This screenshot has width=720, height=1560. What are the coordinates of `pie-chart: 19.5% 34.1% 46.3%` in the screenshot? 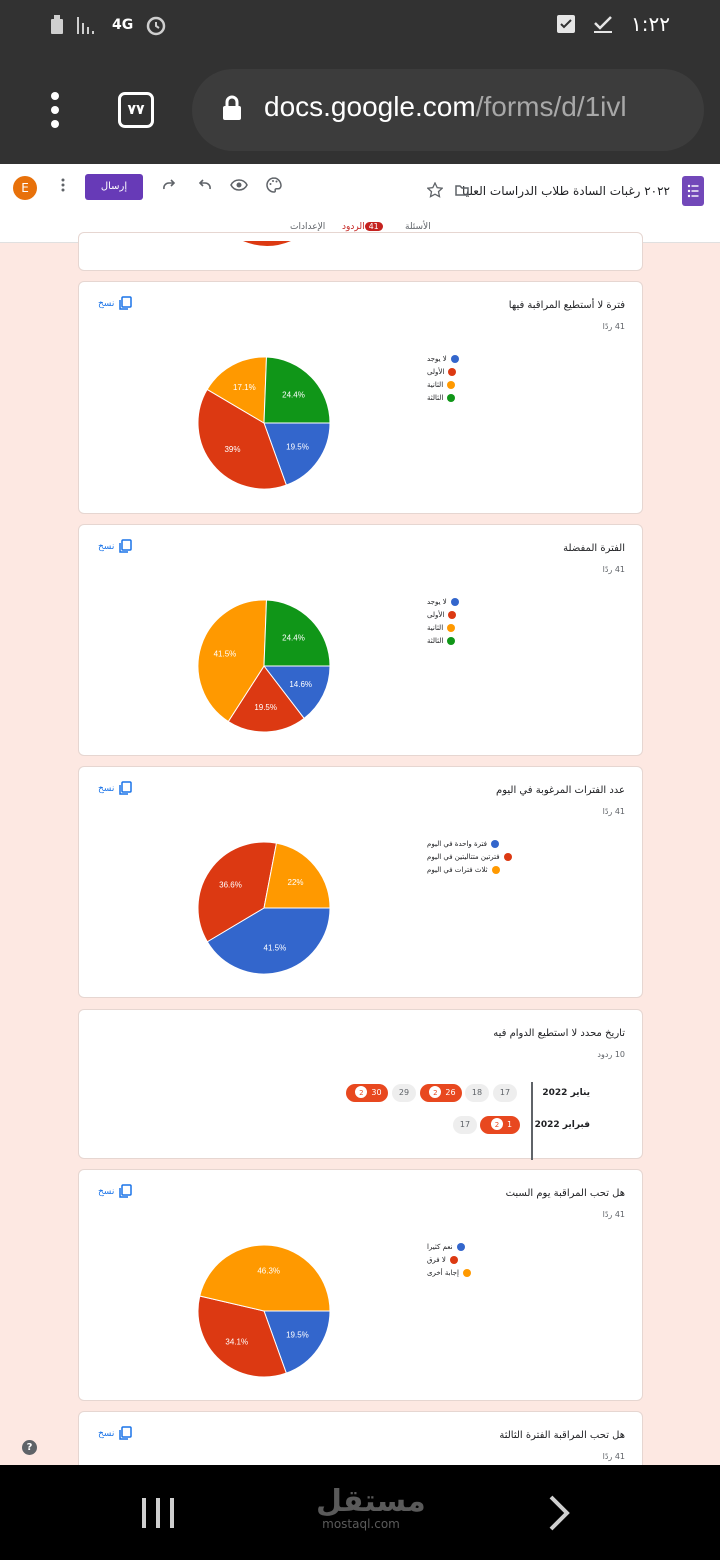 It's located at (264, 1311).